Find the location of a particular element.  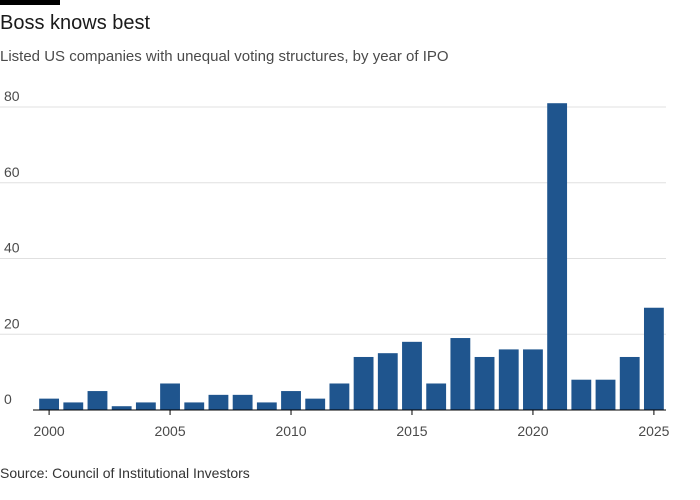

y-tick-label: 80 is located at coordinates (12, 96).